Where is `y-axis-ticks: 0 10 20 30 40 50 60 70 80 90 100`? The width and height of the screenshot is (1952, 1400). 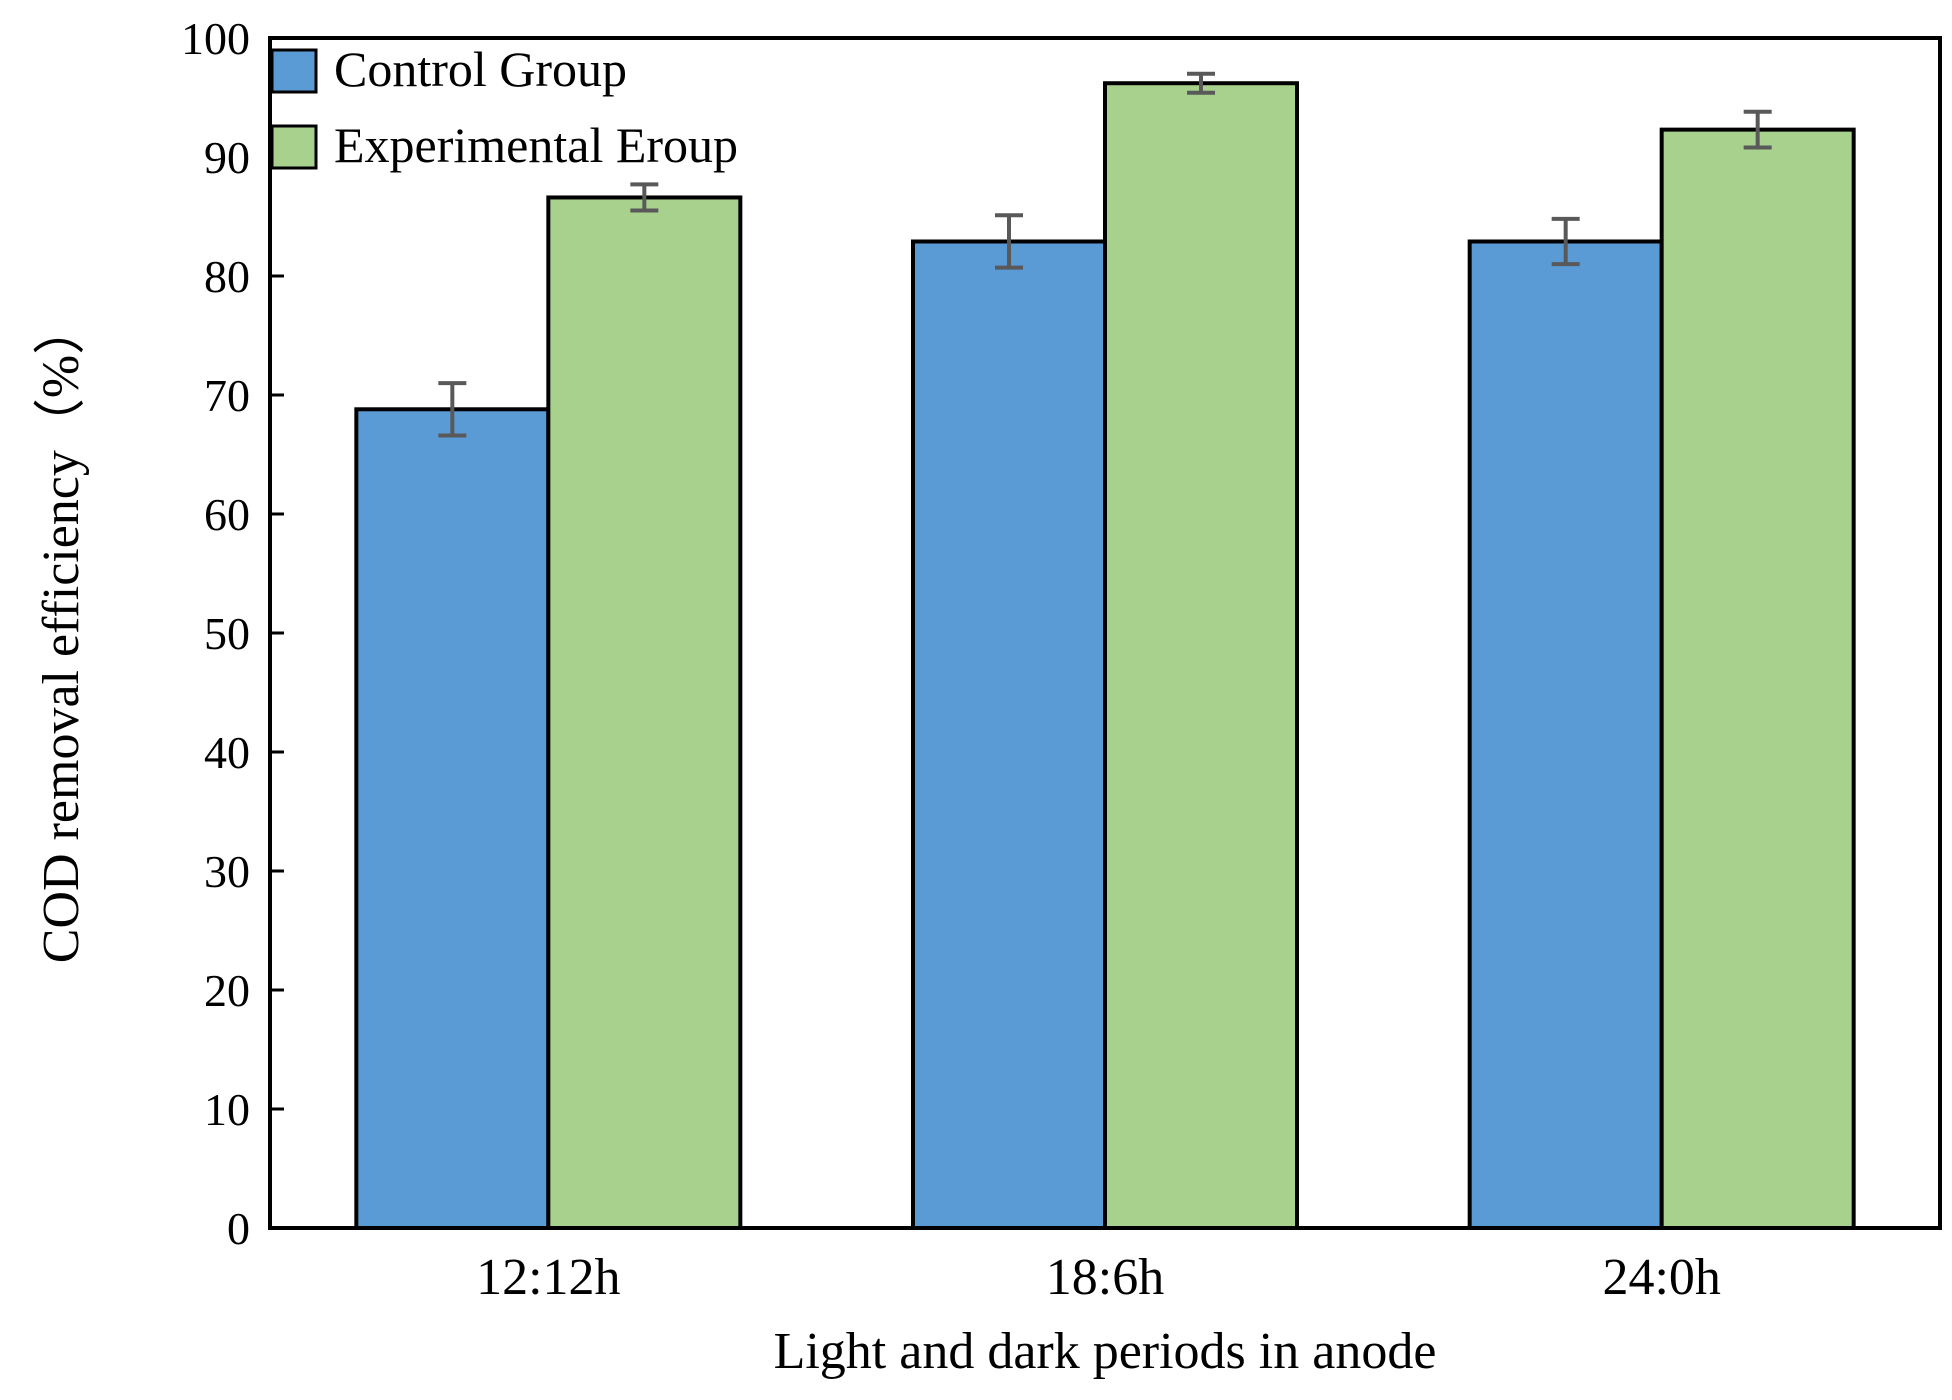 y-axis-ticks: 0 10 20 30 40 50 60 70 80 90 100 is located at coordinates (232, 633).